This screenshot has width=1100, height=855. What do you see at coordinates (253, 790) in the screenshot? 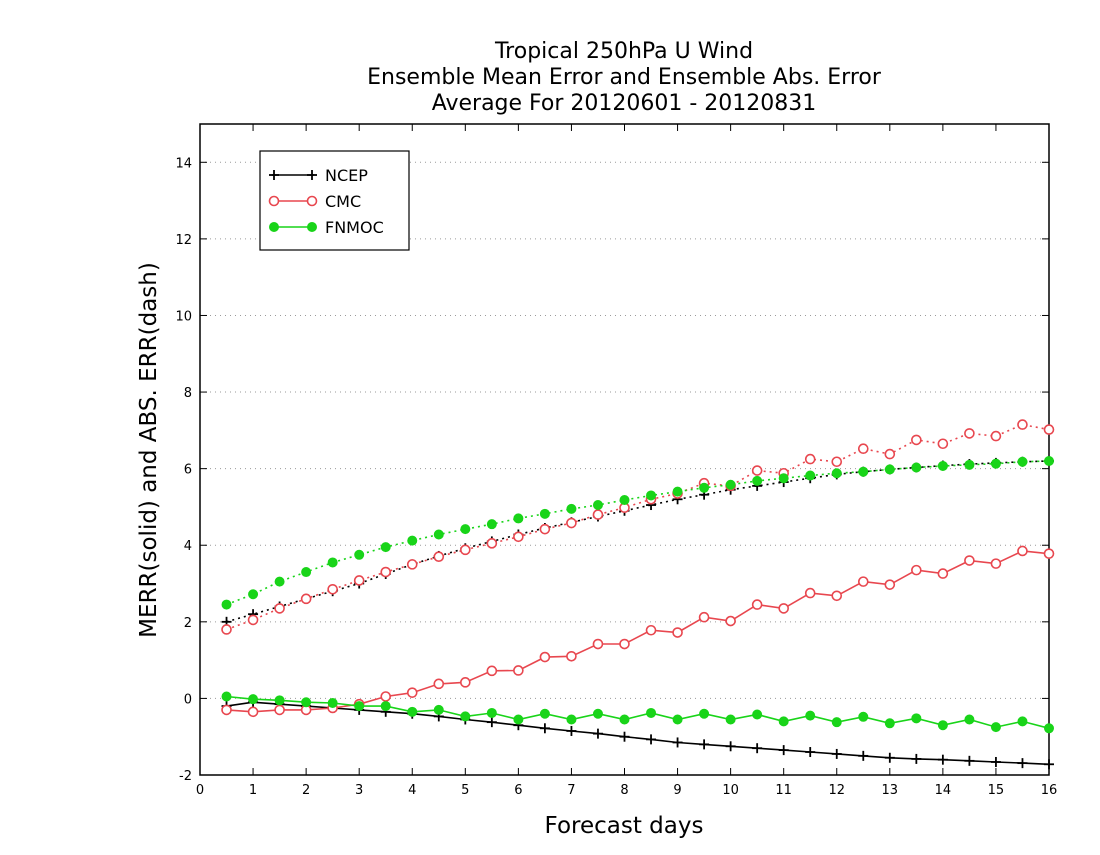
I see `x-tick-label: 1` at bounding box center [253, 790].